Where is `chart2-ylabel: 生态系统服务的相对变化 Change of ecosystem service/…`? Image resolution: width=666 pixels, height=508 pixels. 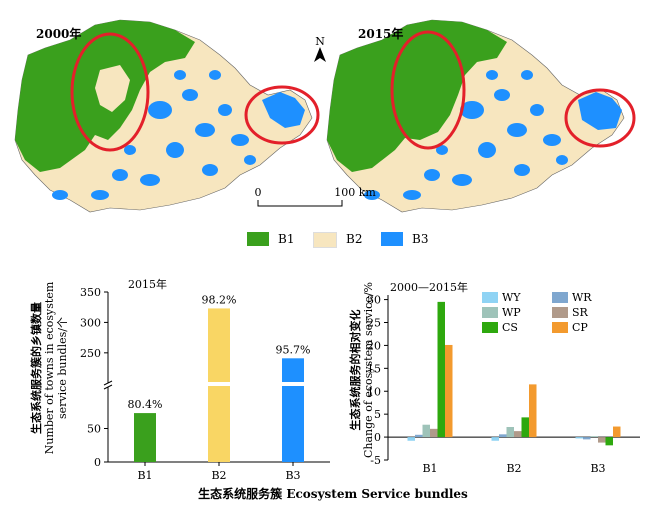
chart2-ylabel: 生态系统服务的相对变化 Change of ecosystem service/… is located at coordinates (361, 370).